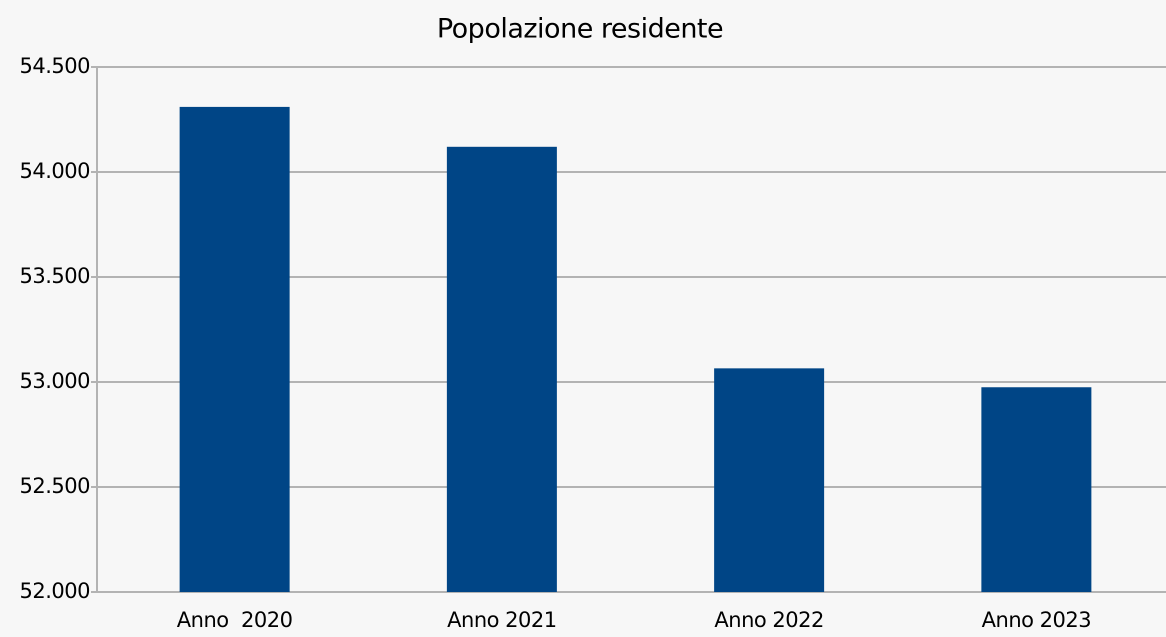 This screenshot has height=637, width=1166. Describe the element at coordinates (55, 591) in the screenshot. I see `y-tick-label: 52.000` at that location.